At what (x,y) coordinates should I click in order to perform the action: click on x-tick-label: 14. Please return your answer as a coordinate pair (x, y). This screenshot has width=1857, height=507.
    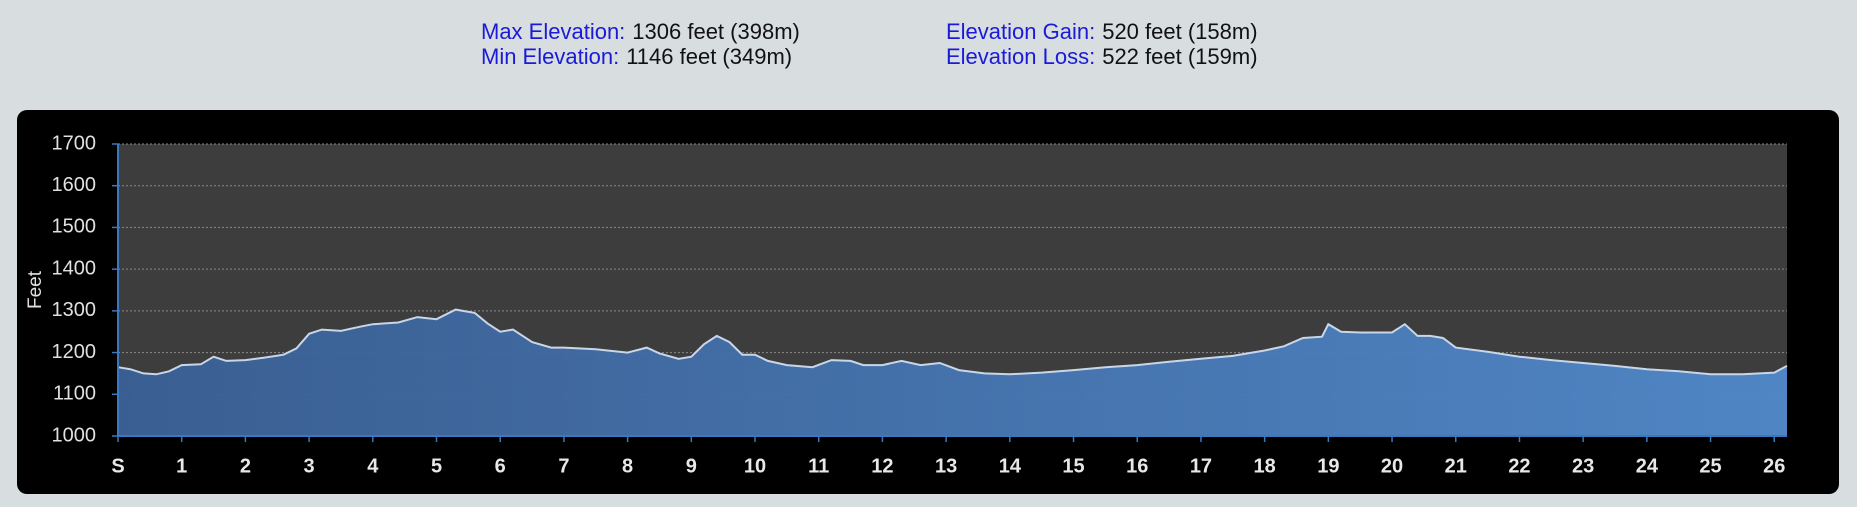
    Looking at the image, I should click on (1010, 466).